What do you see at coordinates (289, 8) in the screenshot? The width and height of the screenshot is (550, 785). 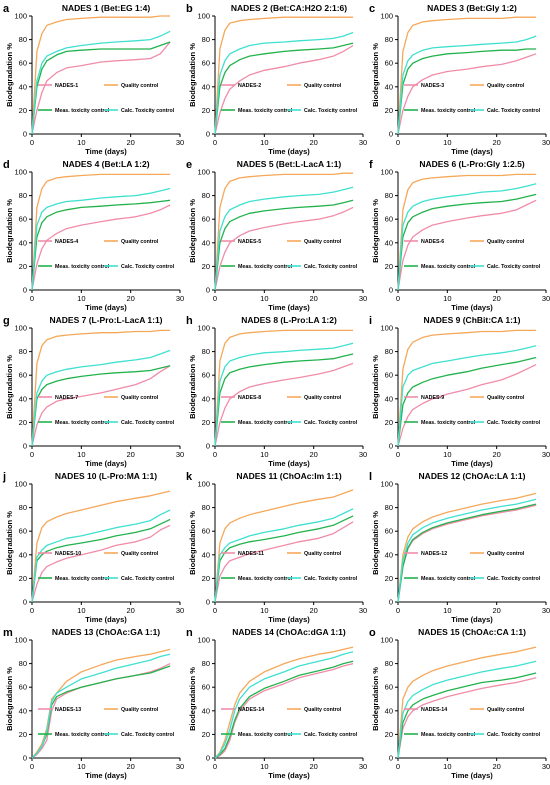 I see `chart-title: NADES 2 (Bet:CA:H2O 2:1:6)` at bounding box center [289, 8].